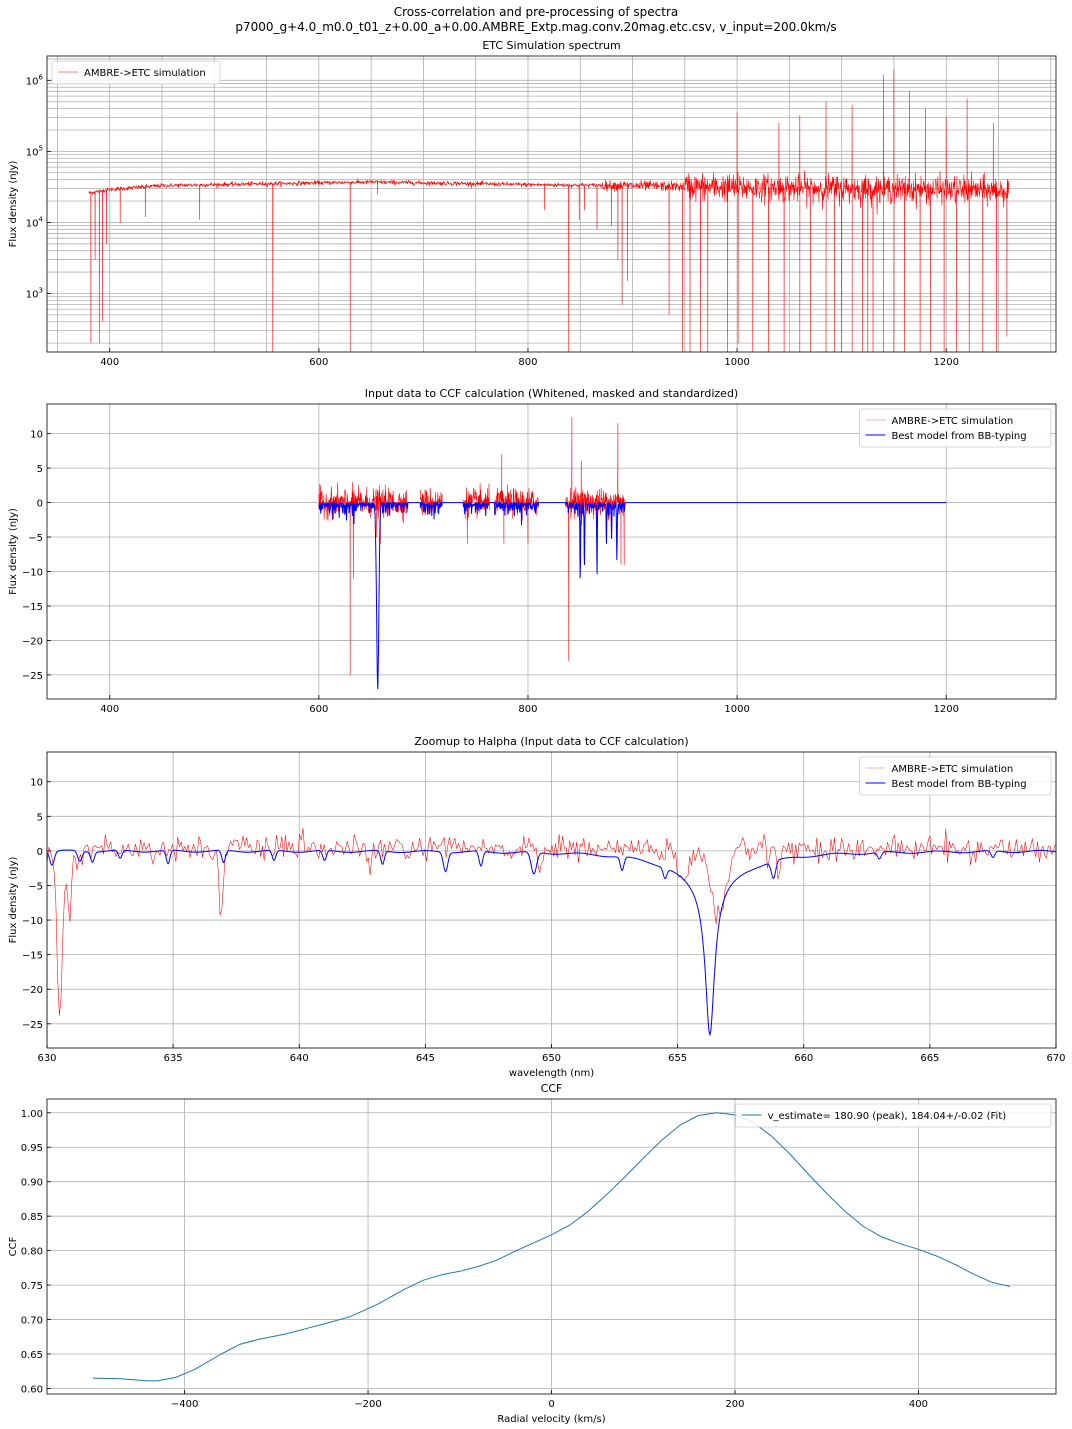  What do you see at coordinates (299, 1058) in the screenshot?
I see `x-tick-label: 640` at bounding box center [299, 1058].